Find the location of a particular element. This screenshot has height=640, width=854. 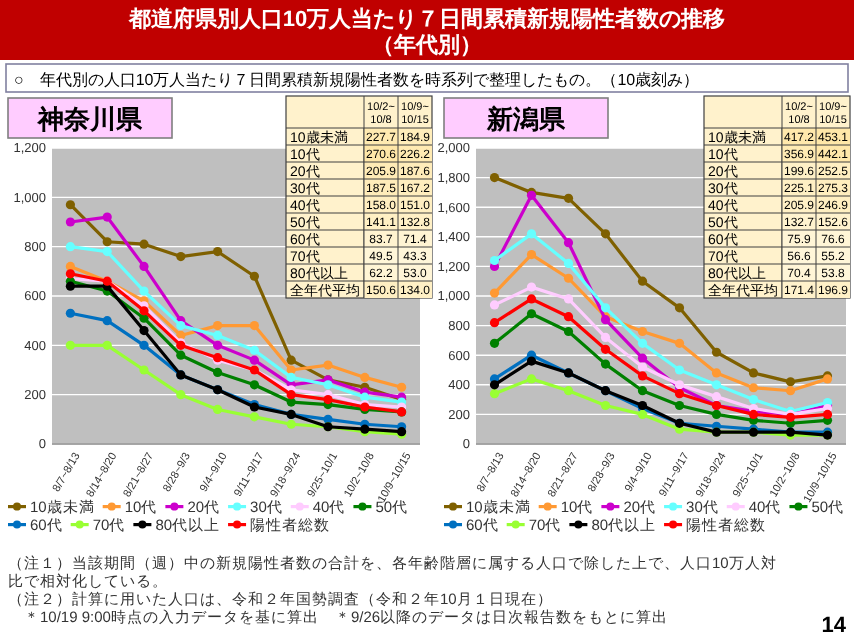

text: 14 is located at coordinates (834, 626).